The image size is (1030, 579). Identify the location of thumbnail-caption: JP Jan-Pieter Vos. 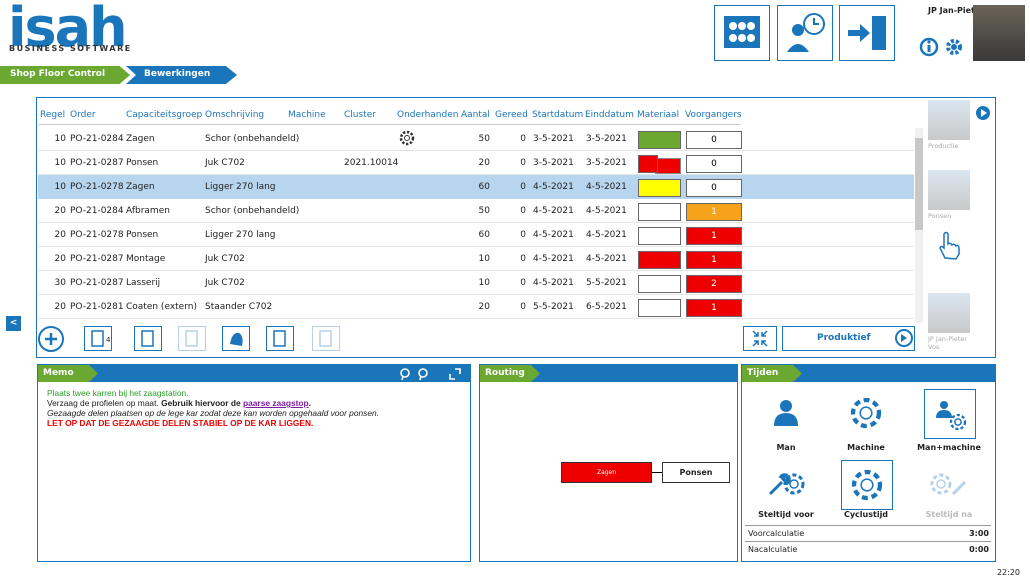
(948, 343).